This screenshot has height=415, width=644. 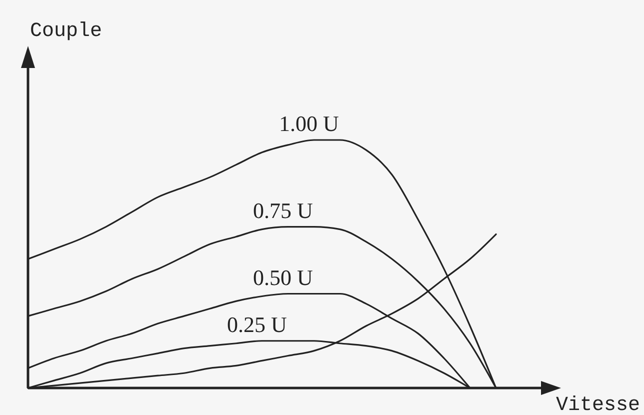 What do you see at coordinates (309, 123) in the screenshot?
I see `series-label: 1.00 U` at bounding box center [309, 123].